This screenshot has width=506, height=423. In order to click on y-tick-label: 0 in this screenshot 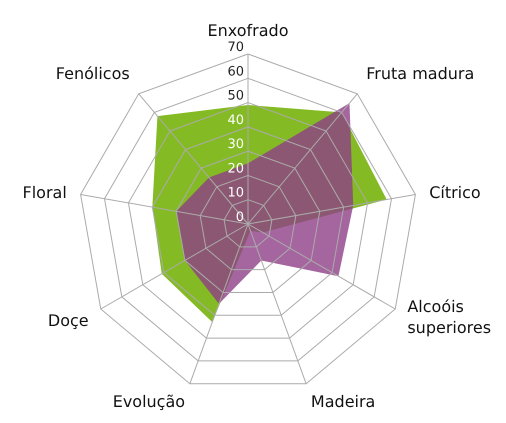, I will do `click(240, 217)`.